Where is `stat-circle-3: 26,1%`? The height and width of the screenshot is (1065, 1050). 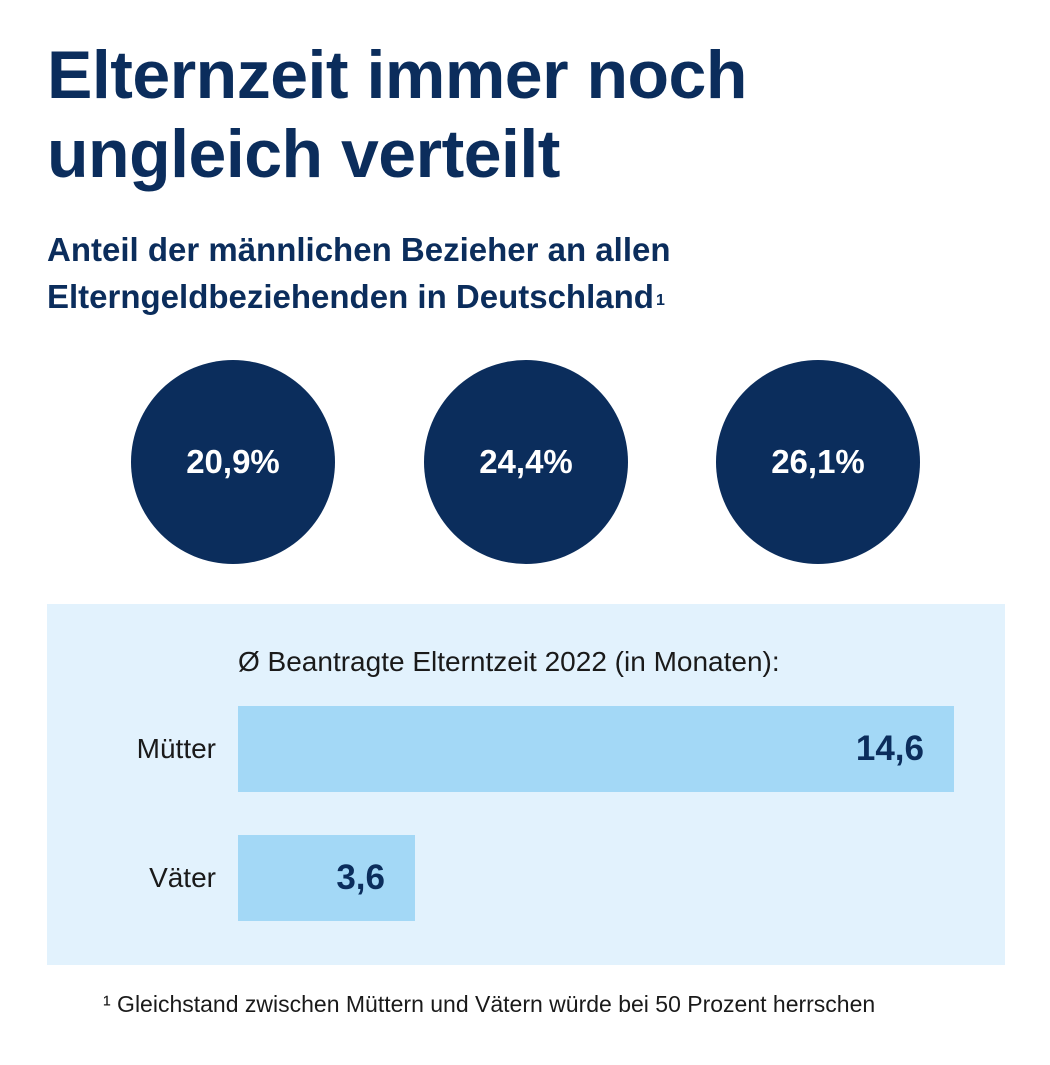 stat-circle-3: 26,1% is located at coordinates (818, 462).